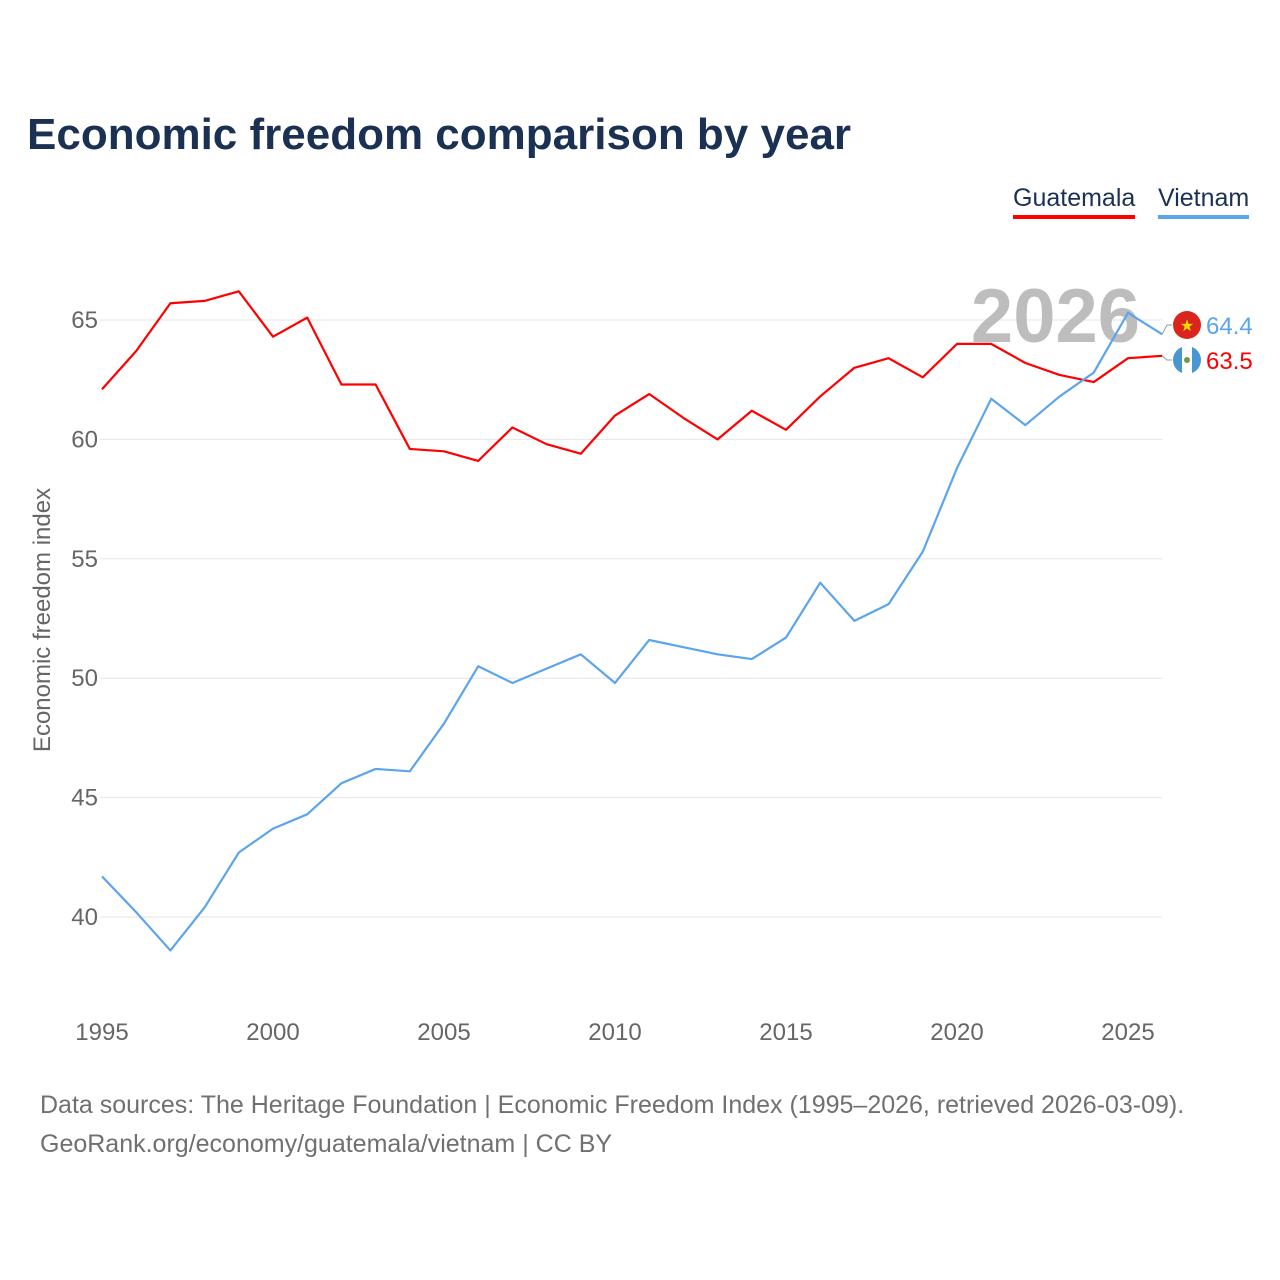 This screenshot has width=1280, height=1280. I want to click on y-tick-label: 55, so click(84, 559).